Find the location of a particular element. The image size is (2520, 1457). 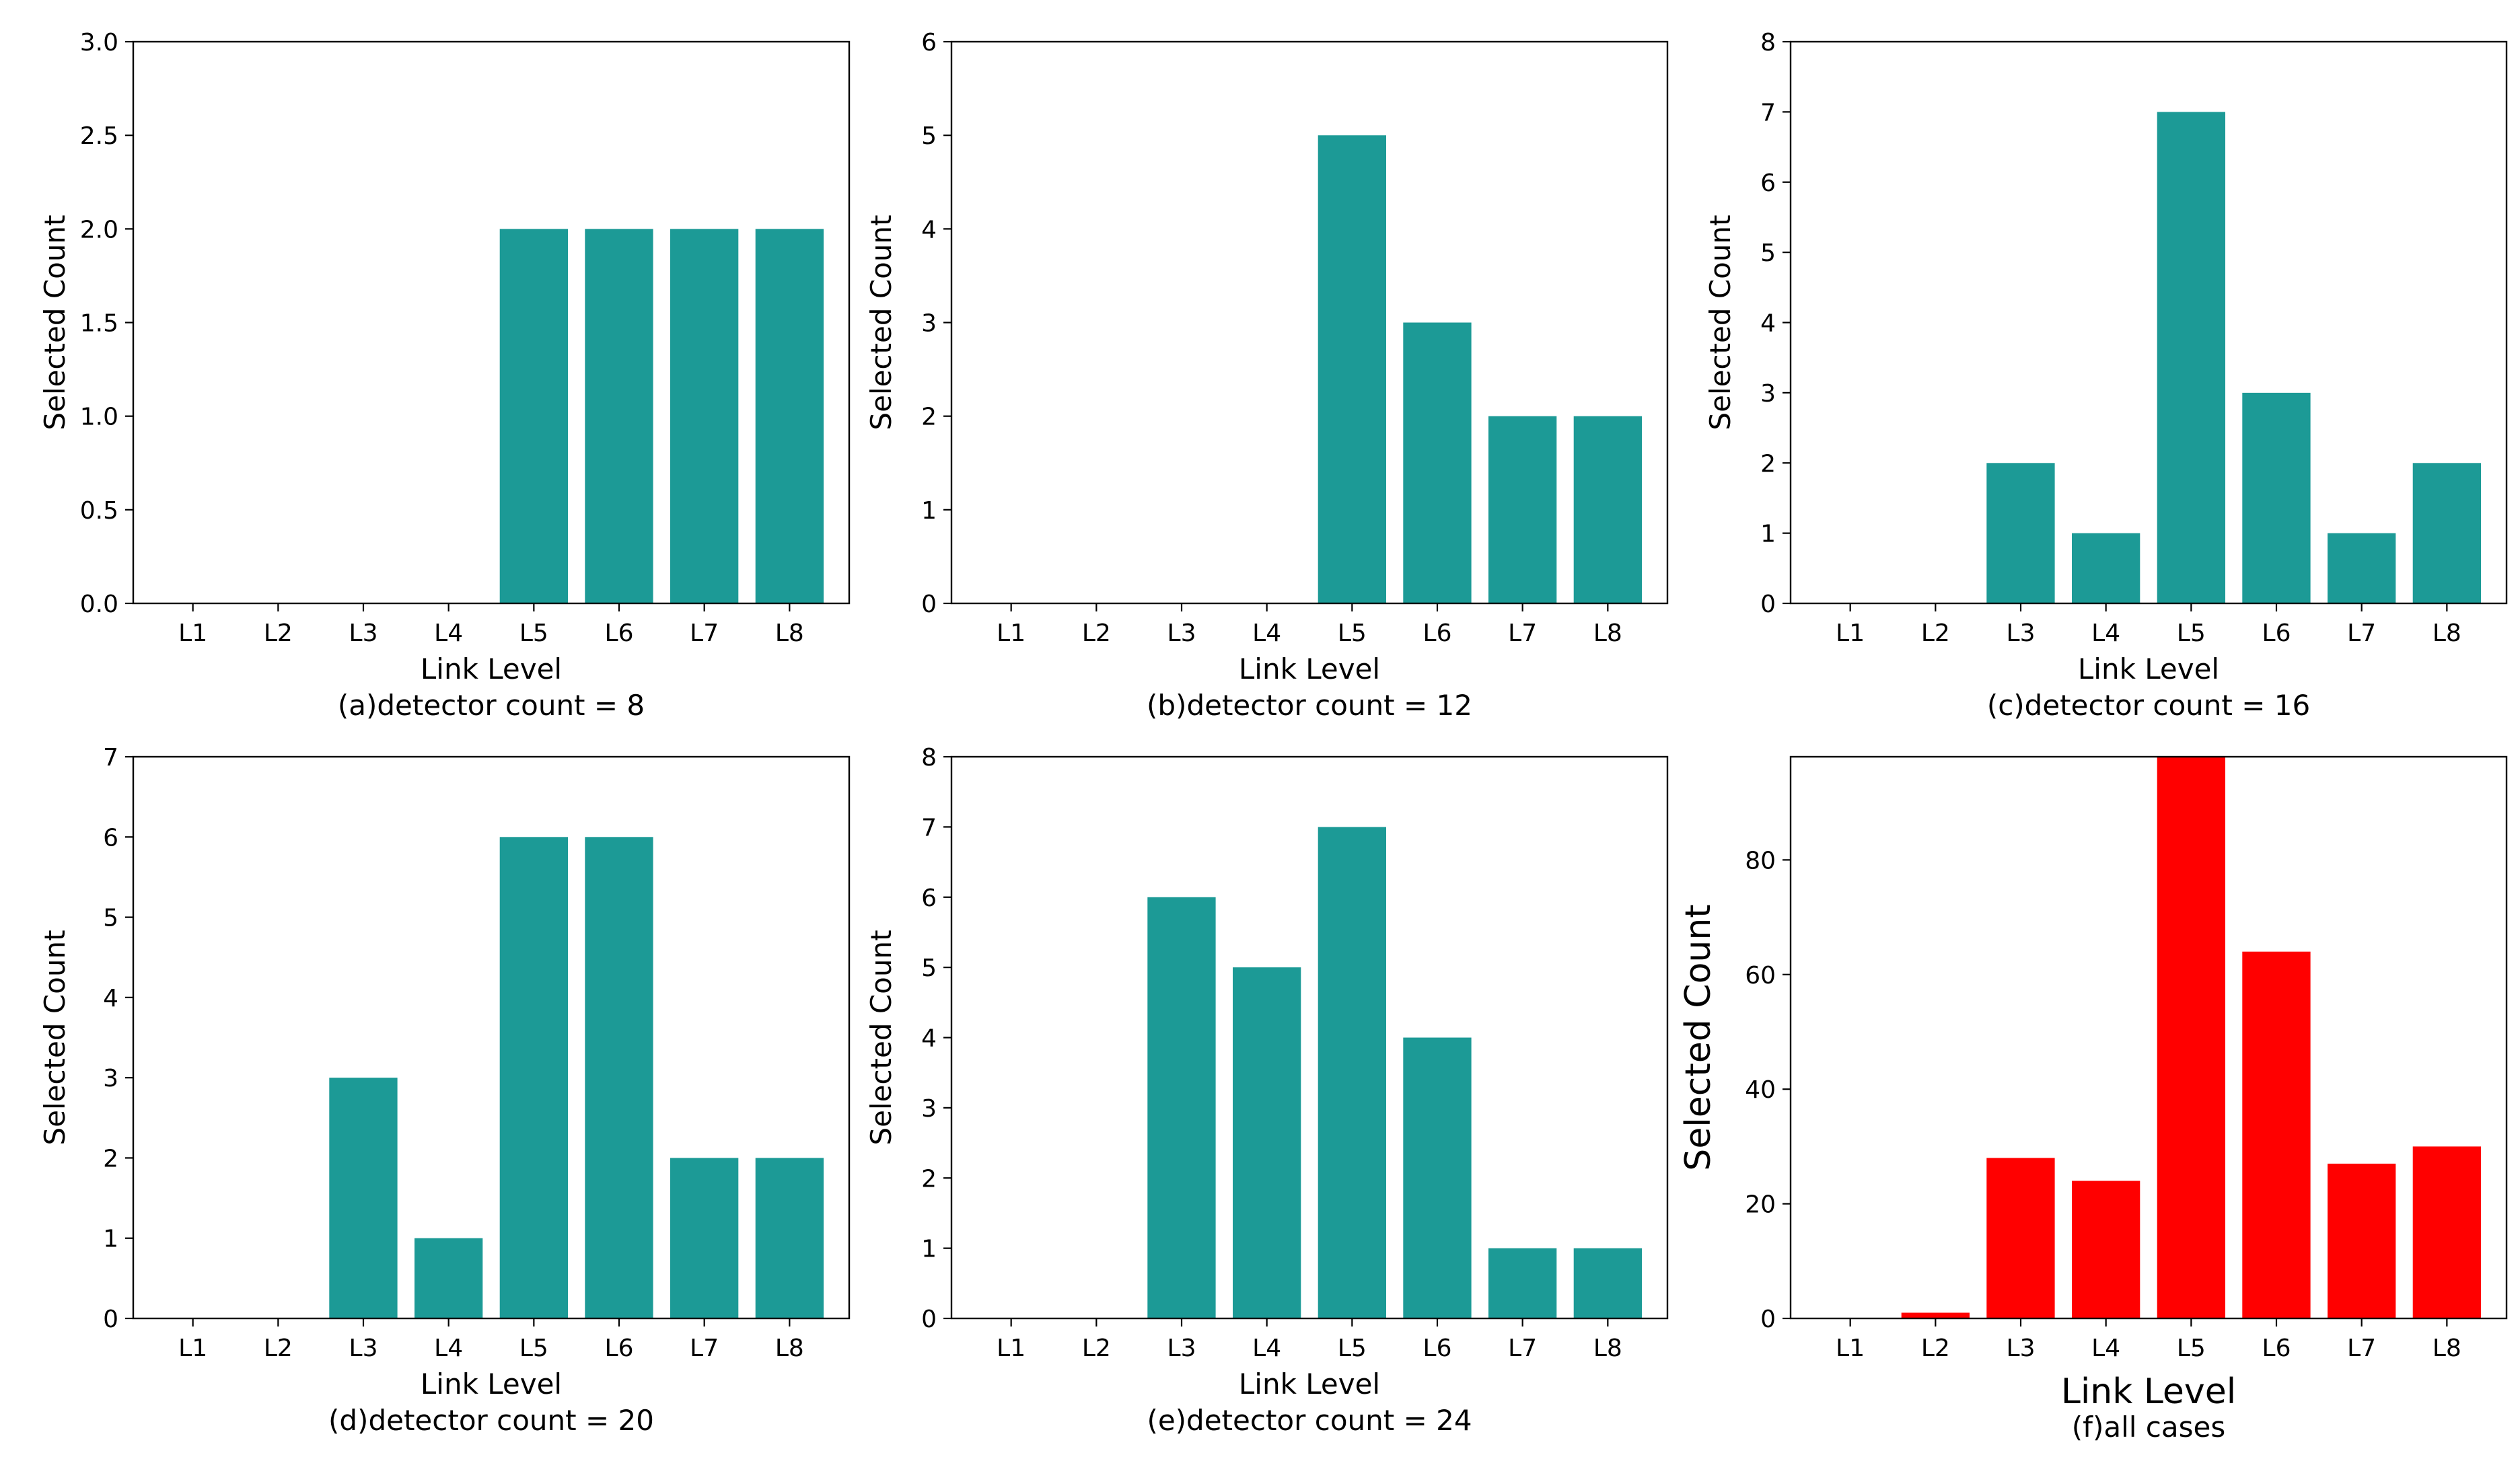

y-tick-label: 1.5 is located at coordinates (99, 324).